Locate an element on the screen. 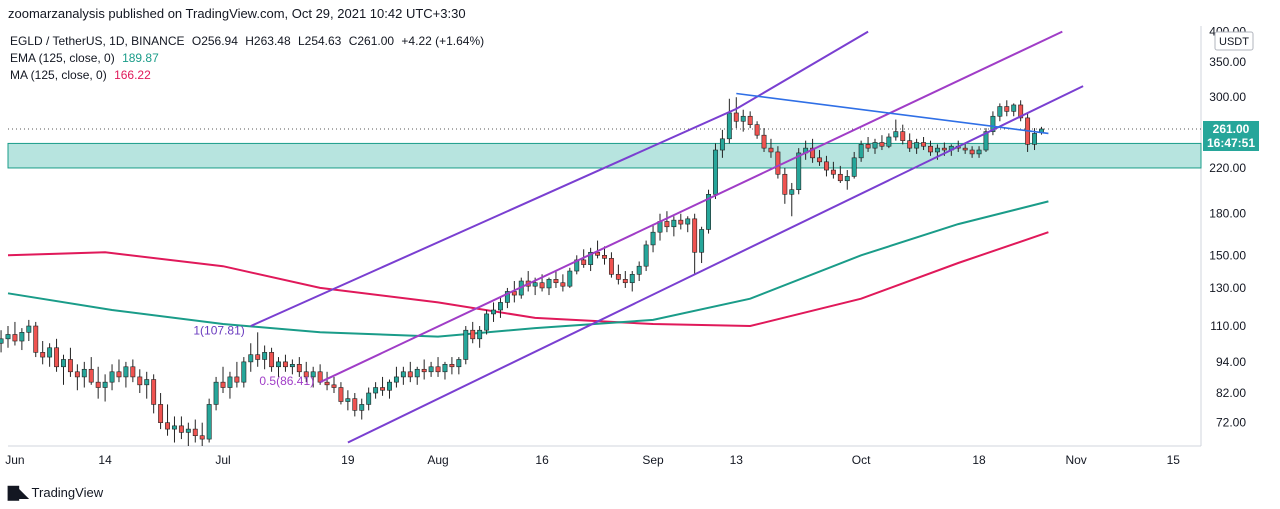 The width and height of the screenshot is (1280, 509). time-tick-label: Jul is located at coordinates (222, 460).